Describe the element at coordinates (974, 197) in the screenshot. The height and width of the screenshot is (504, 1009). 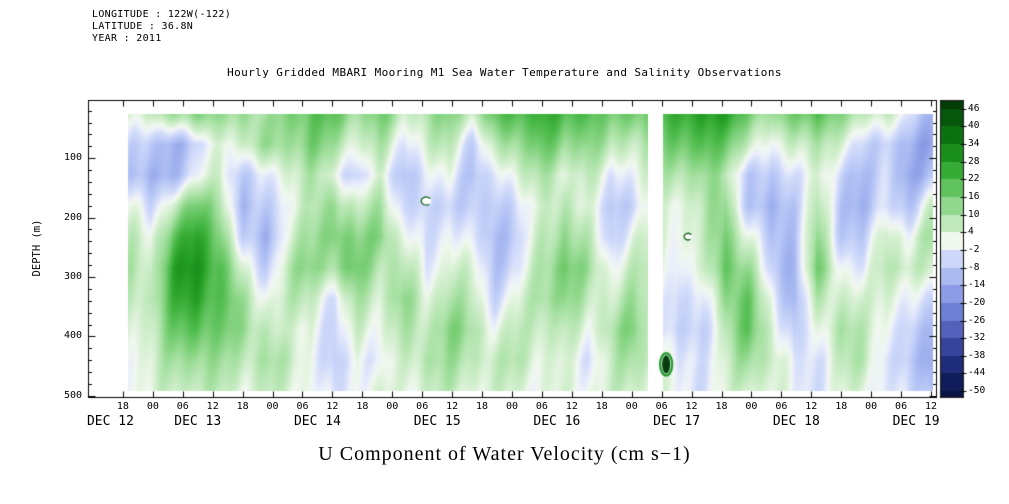
I see `colorbar-tick-label: 16` at that location.